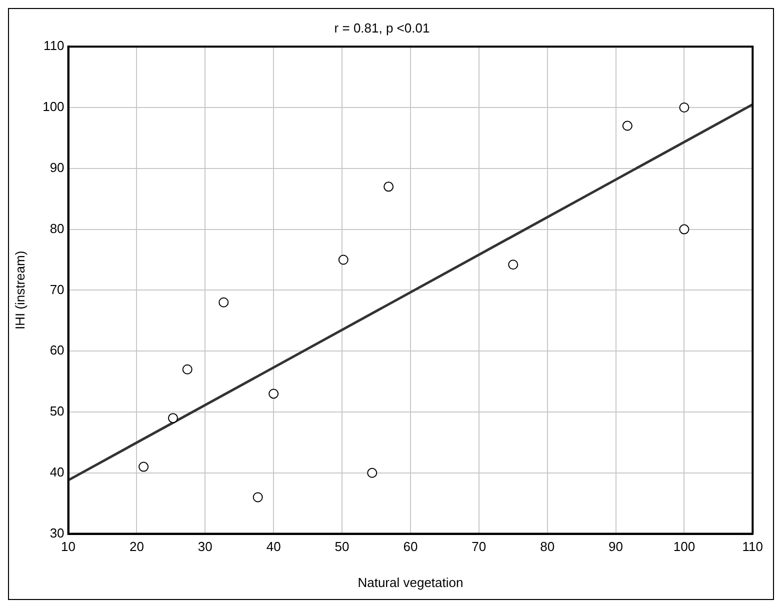 This screenshot has height=610, width=784. I want to click on y-tick-label: 80, so click(57, 228).